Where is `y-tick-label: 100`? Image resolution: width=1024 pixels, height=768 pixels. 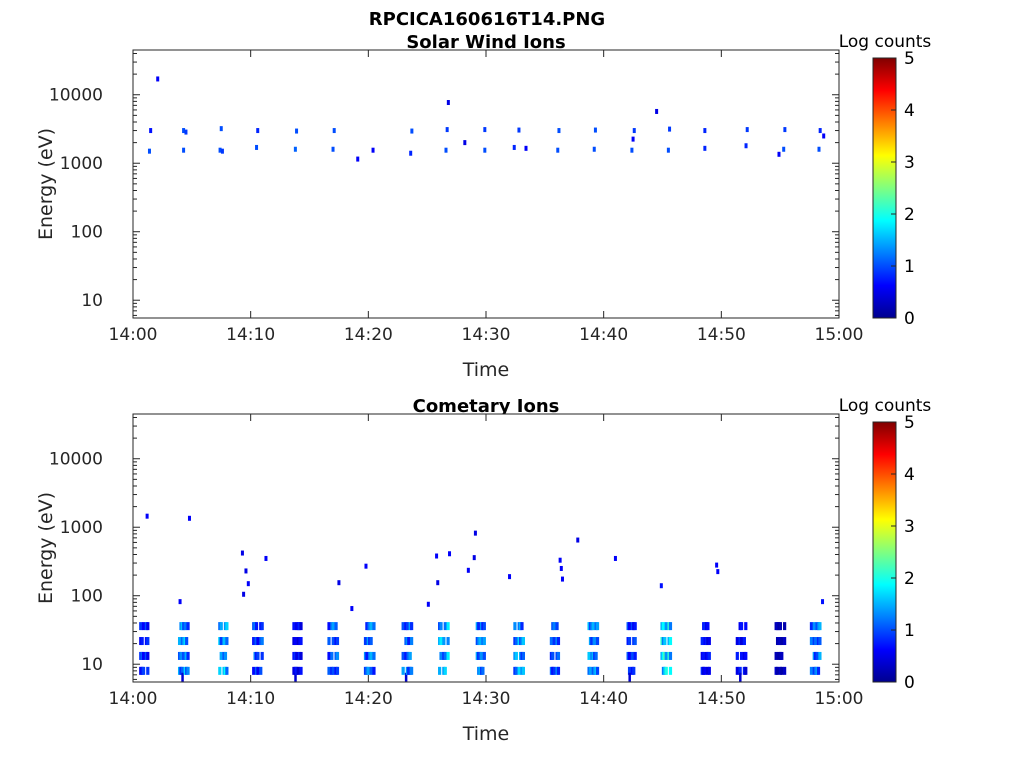
y-tick-label: 100 is located at coordinates (87, 597).